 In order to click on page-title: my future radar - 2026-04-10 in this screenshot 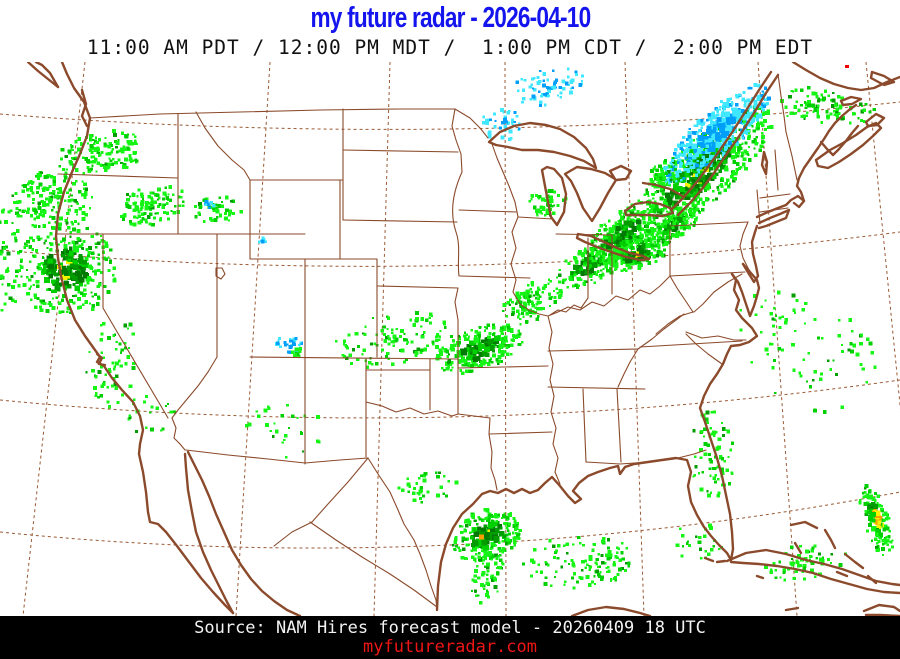, I will do `click(450, 18)`.